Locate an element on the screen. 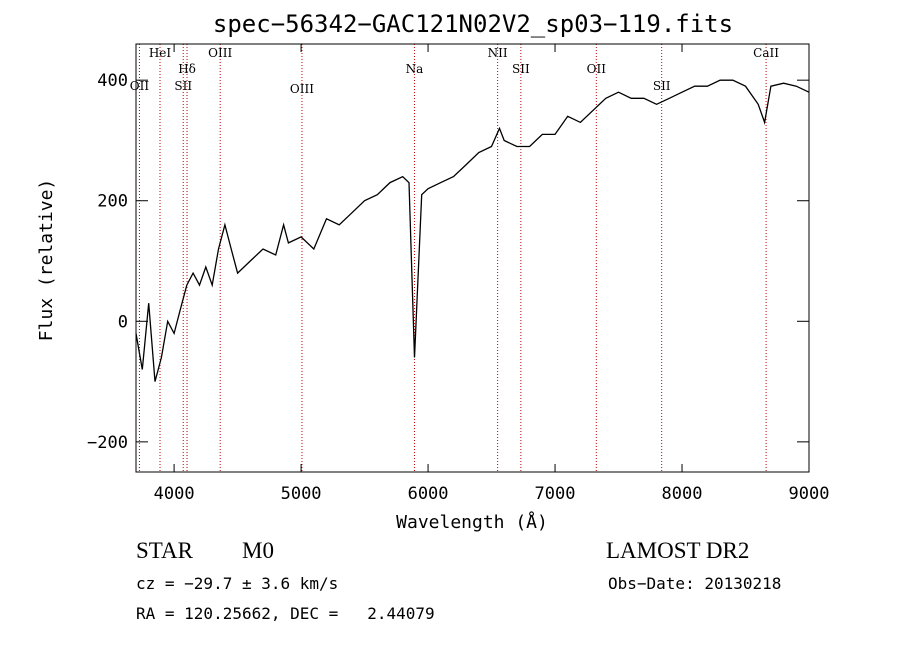 The width and height of the screenshot is (900, 649). x-axis-label: Wavelength (Å) is located at coordinates (472, 522).